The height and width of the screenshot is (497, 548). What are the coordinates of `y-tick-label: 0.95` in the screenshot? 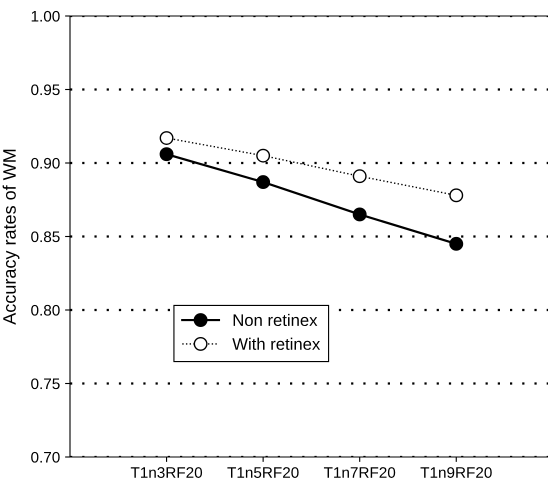 It's located at (45, 90).